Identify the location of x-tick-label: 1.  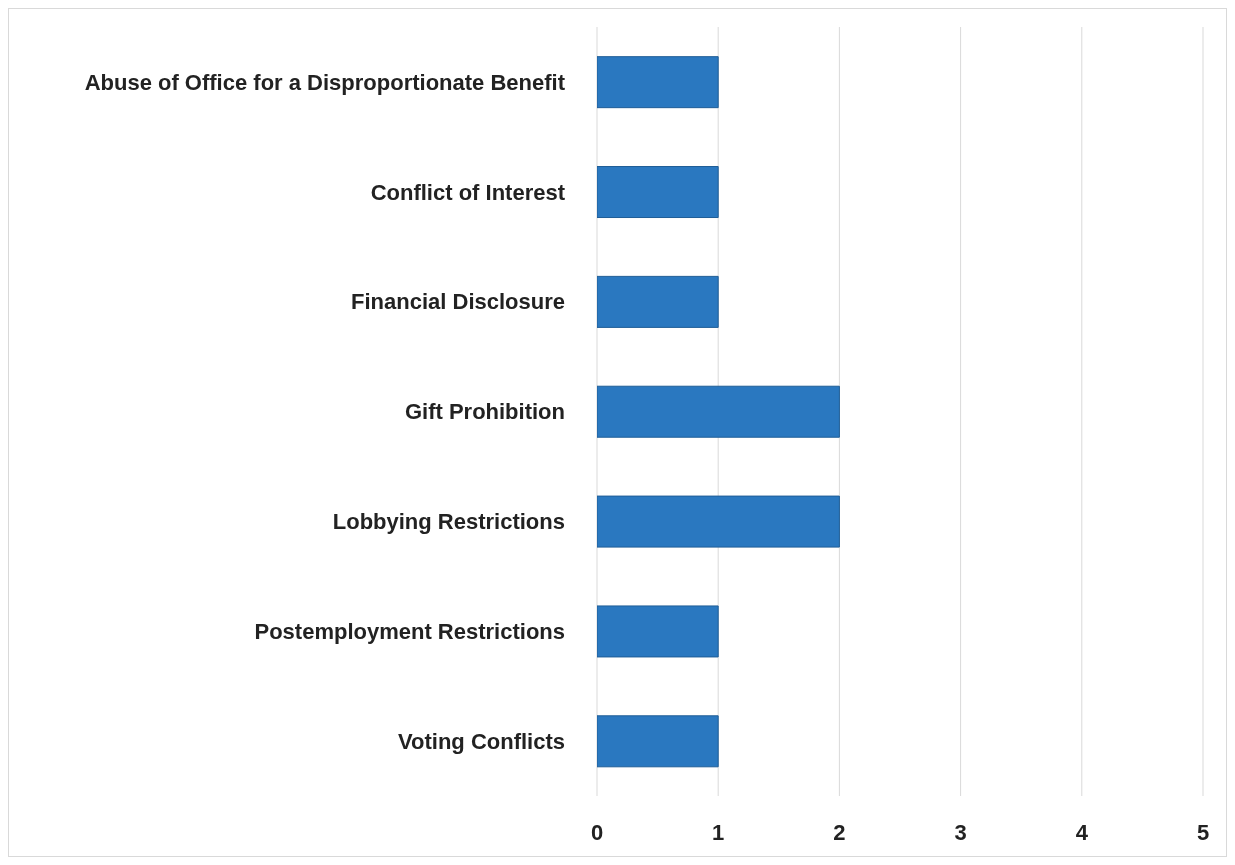
(718, 832).